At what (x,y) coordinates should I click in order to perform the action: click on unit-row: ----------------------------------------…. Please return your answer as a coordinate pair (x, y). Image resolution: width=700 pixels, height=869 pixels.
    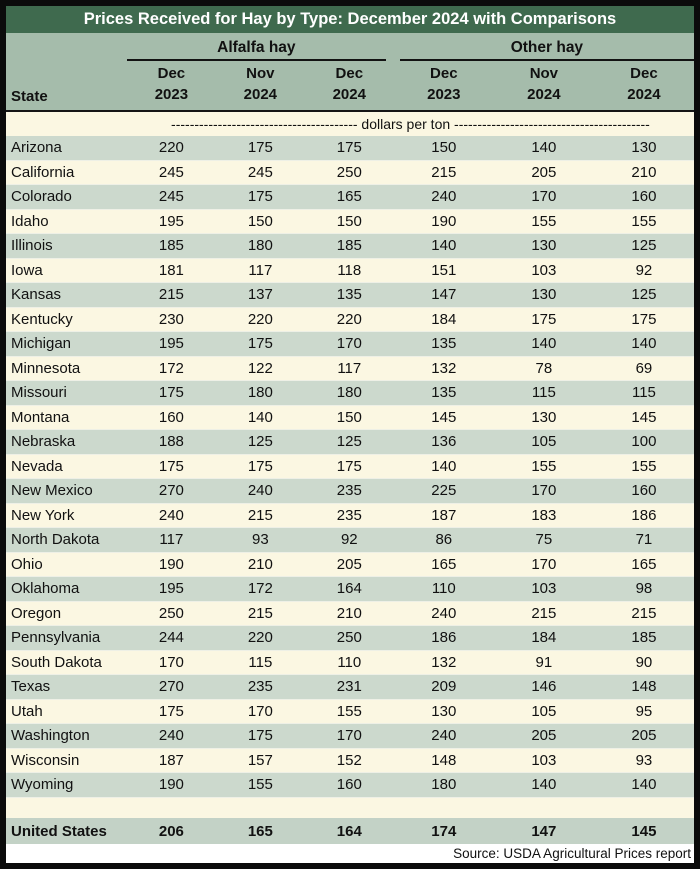
    Looking at the image, I should click on (350, 123).